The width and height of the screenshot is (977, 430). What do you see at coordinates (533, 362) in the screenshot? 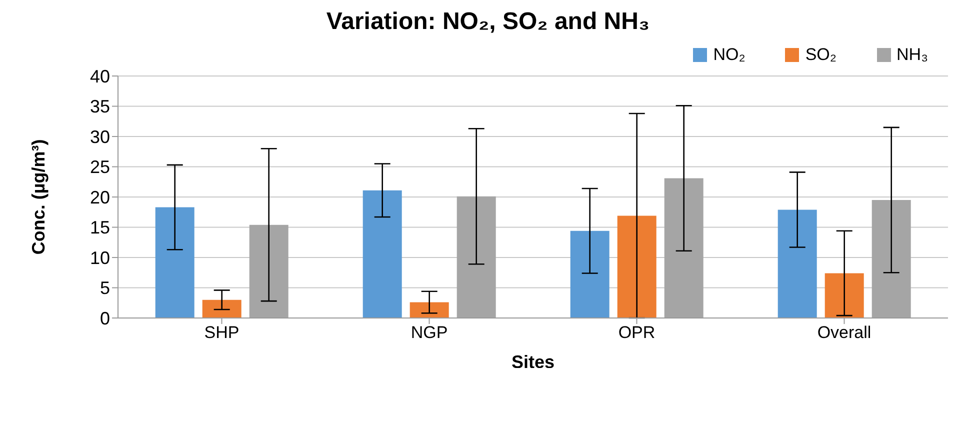
I see `x-axis-title: Sites` at bounding box center [533, 362].